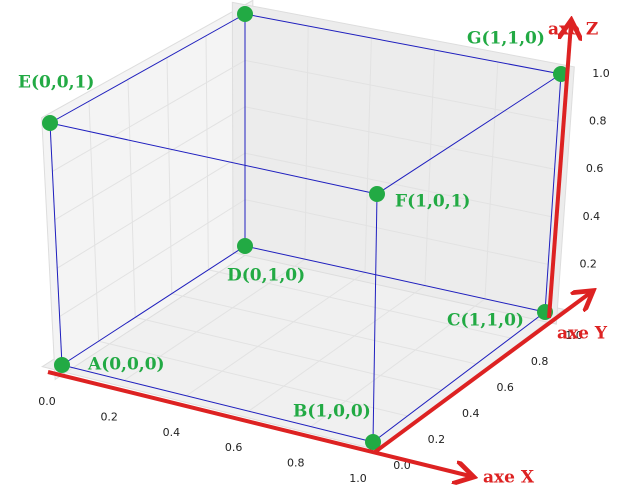  Describe the element at coordinates (172, 432) in the screenshot. I see `x-tick-label: 0.4` at that location.